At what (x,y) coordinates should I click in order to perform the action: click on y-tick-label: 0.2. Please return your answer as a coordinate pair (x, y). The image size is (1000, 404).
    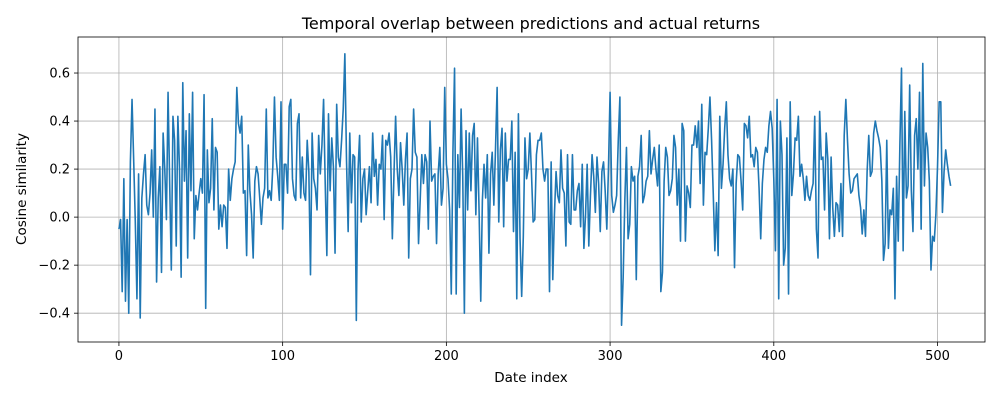
    Looking at the image, I should click on (59, 170).